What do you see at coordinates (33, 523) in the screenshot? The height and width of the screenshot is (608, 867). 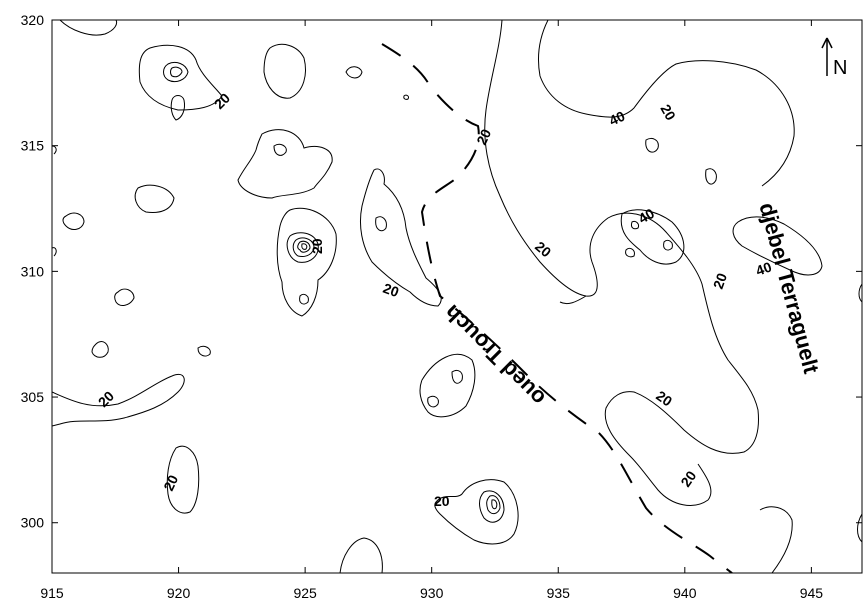 I see `y-tick-label: 300` at bounding box center [33, 523].